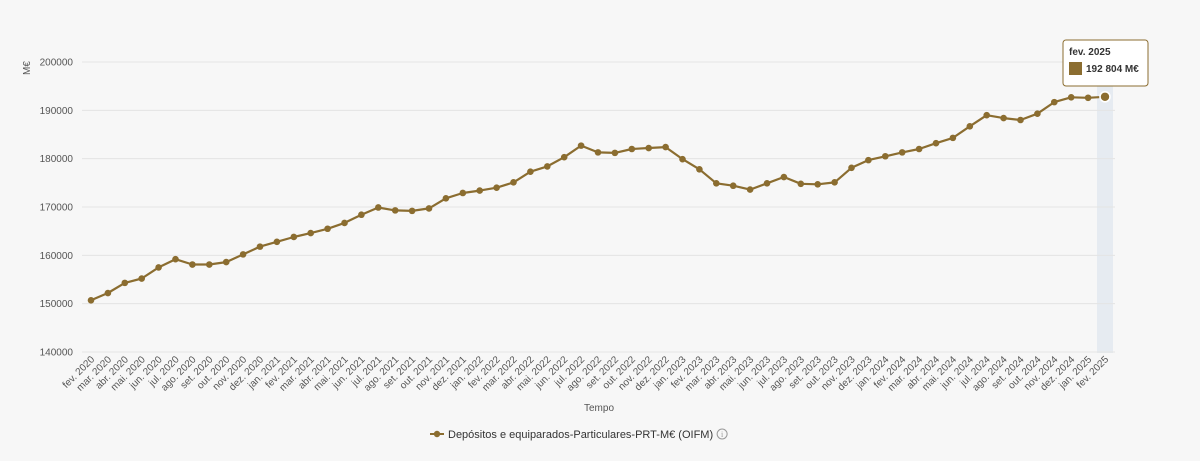 The height and width of the screenshot is (461, 1200). I want to click on data-point-highlighted, so click(1105, 96).